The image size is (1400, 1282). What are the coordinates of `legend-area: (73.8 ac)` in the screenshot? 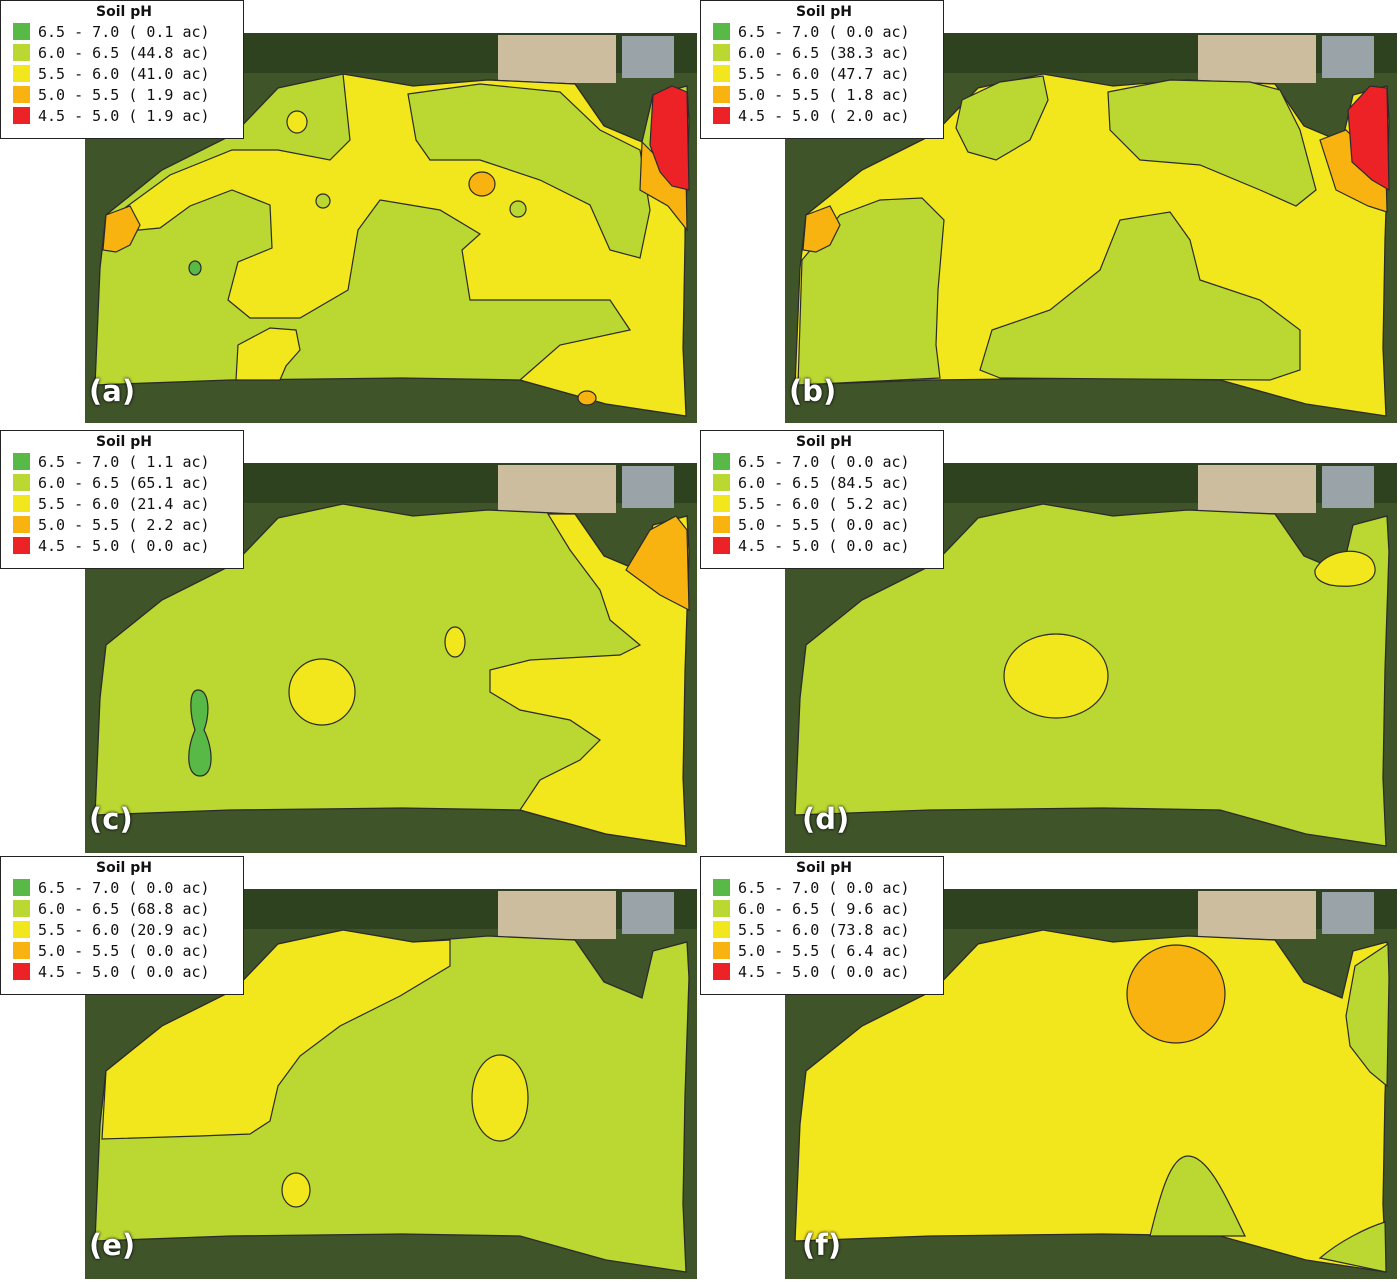 It's located at (869, 929).